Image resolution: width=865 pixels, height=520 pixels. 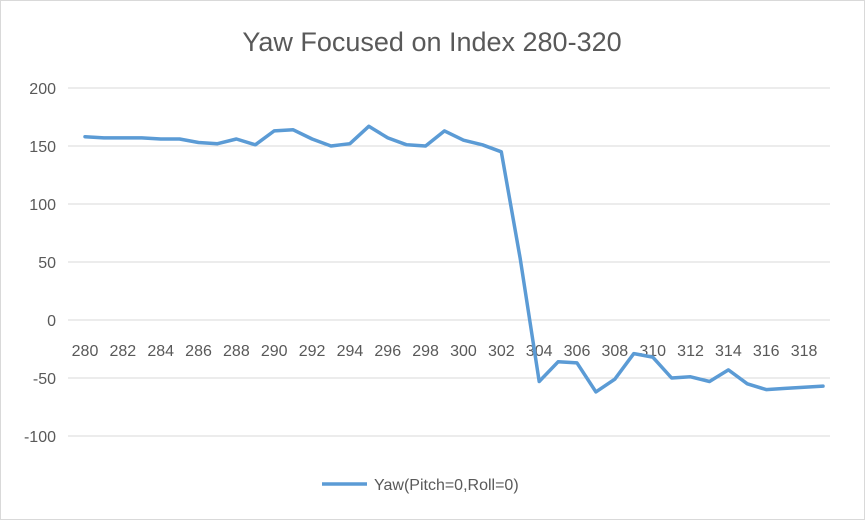 I want to click on x-tick-label: 296, so click(x=387, y=351).